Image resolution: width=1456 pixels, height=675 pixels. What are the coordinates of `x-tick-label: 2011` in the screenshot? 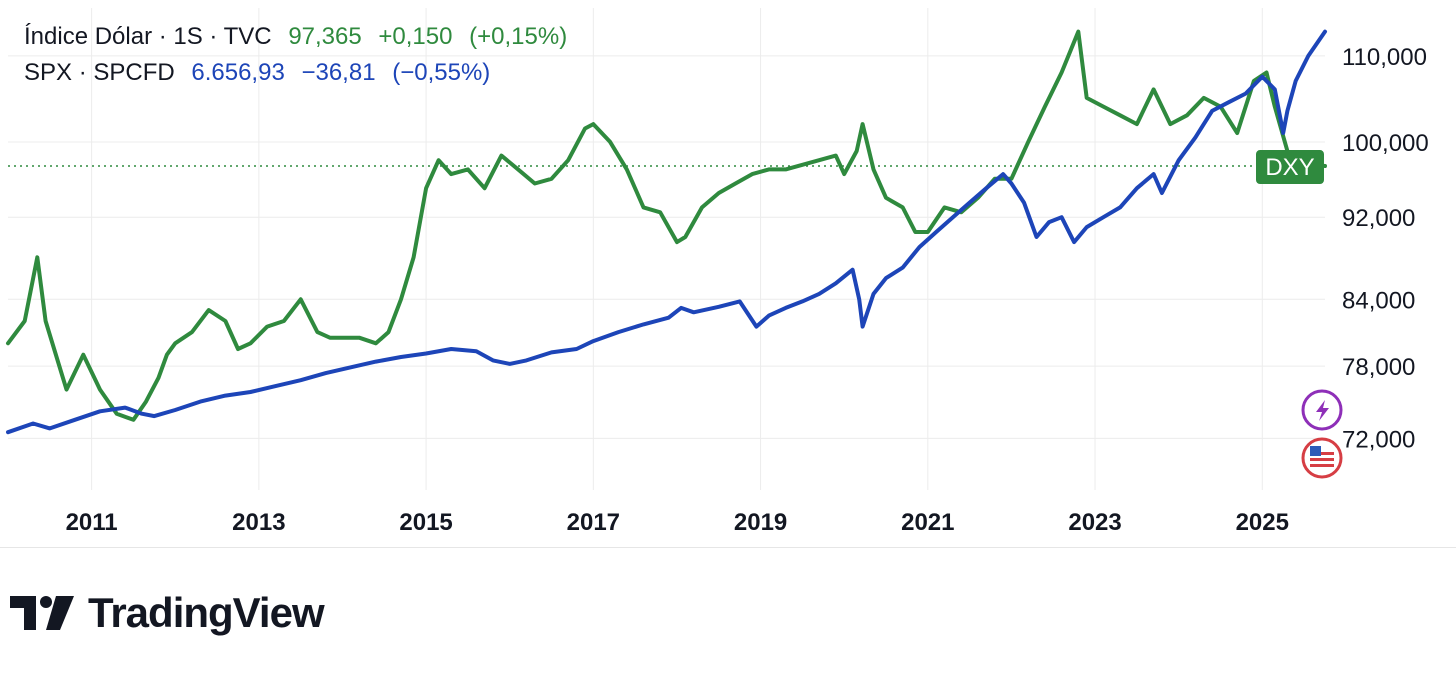 It's located at (92, 522).